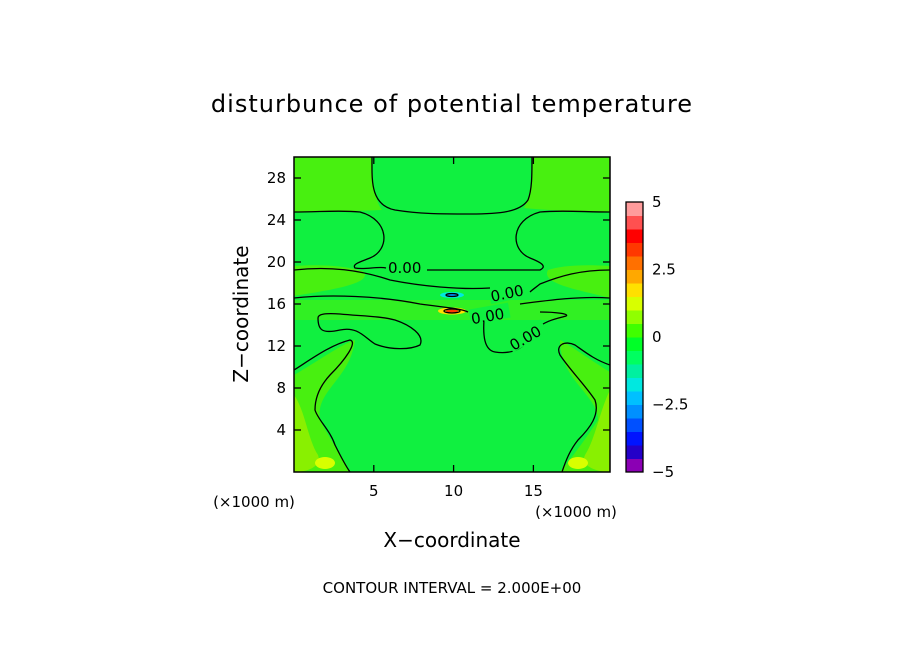 This screenshot has width=904, height=654. I want to click on y-tick-label: 28, so click(276, 178).